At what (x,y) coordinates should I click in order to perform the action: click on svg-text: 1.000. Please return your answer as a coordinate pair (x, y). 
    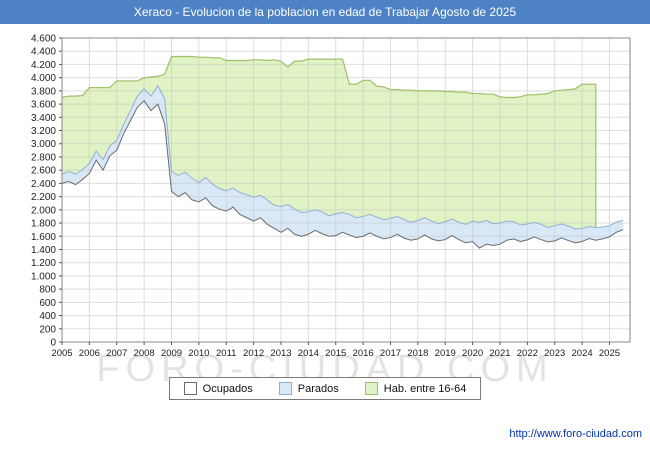
    Looking at the image, I should click on (43, 276).